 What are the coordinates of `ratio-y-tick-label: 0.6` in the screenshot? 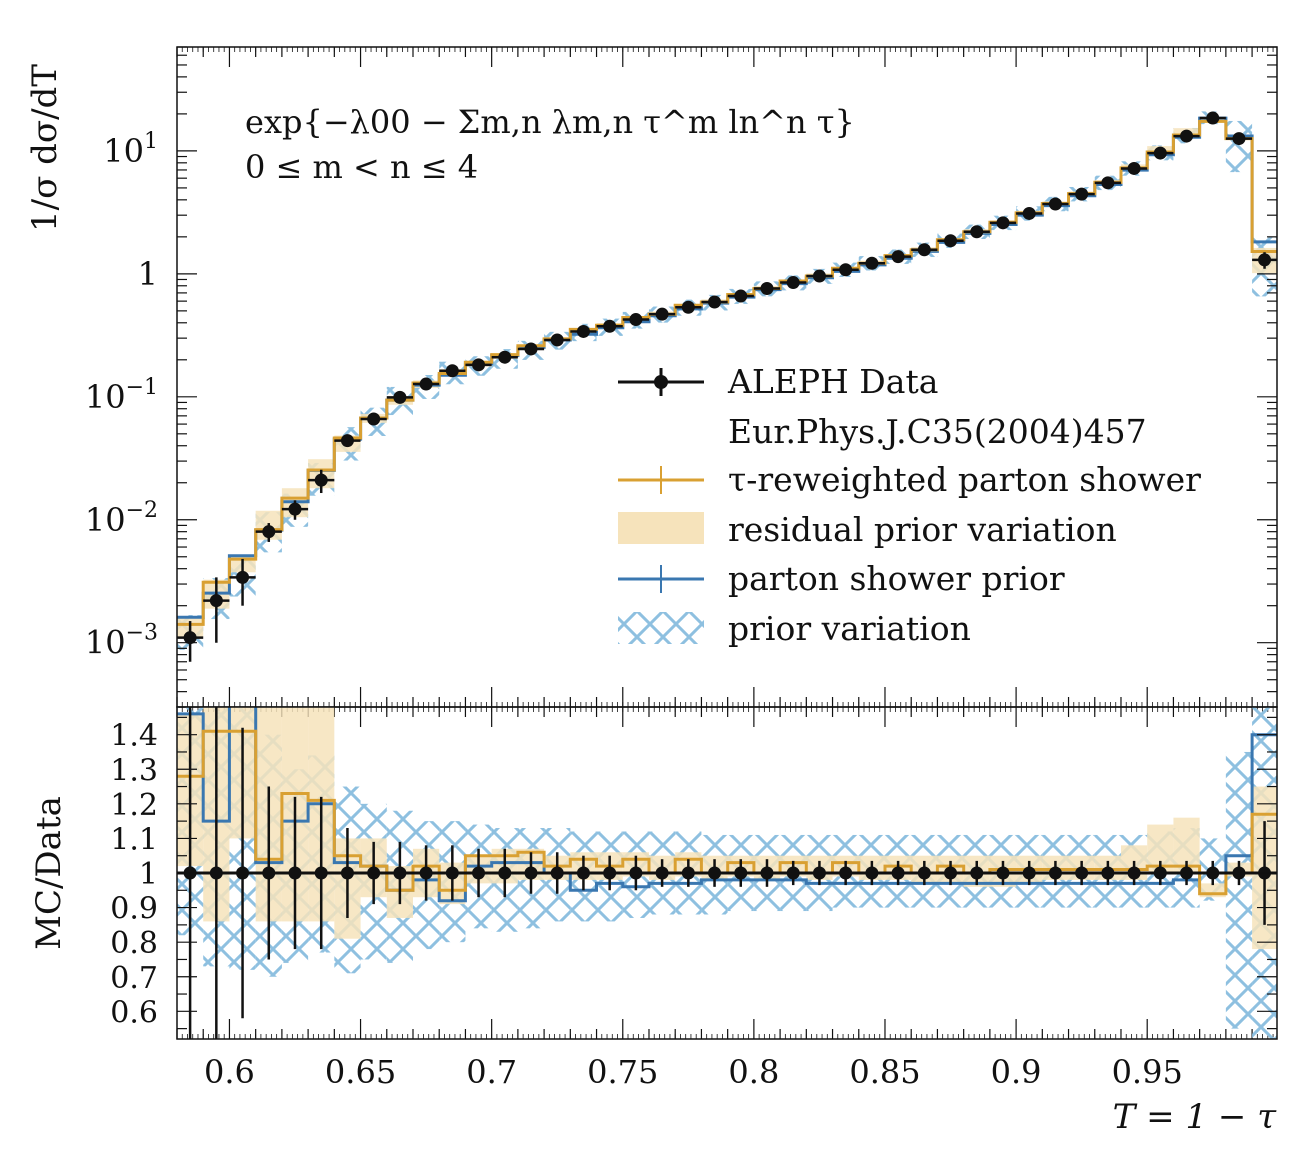 It's located at (134, 1012).